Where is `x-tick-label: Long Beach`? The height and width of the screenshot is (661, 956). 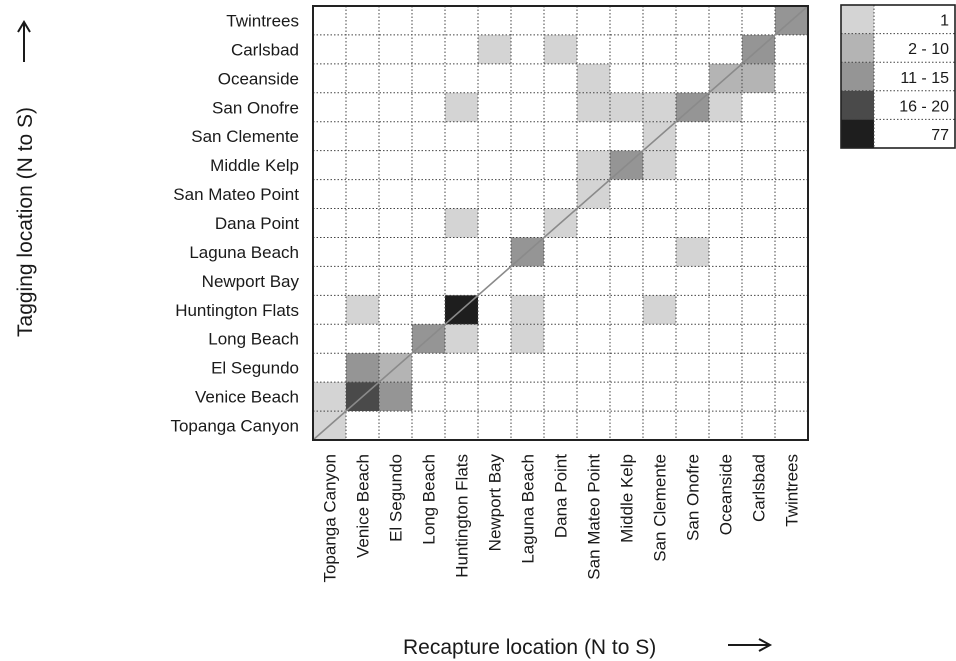 x-tick-label: Long Beach is located at coordinates (429, 499).